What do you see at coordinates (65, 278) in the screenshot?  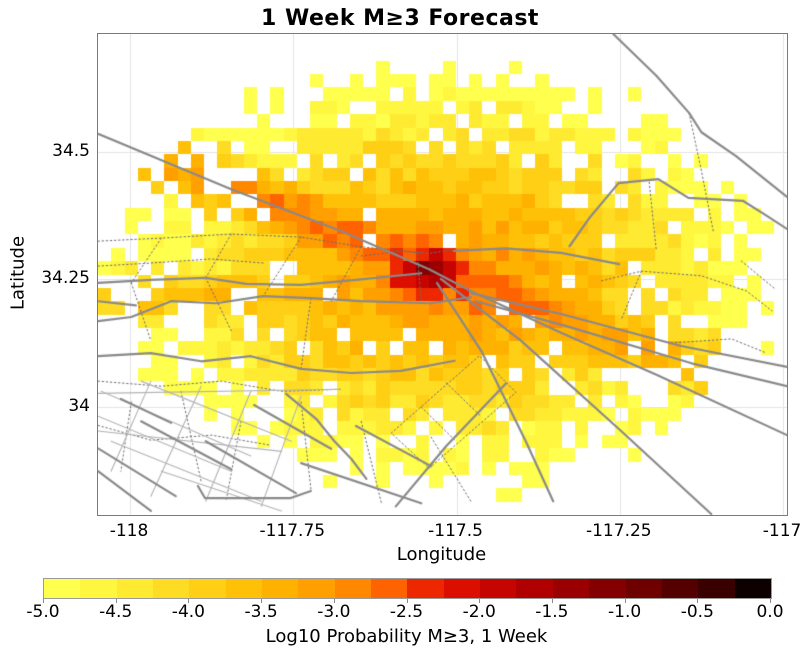 I see `y-tick-label: 34.25` at bounding box center [65, 278].